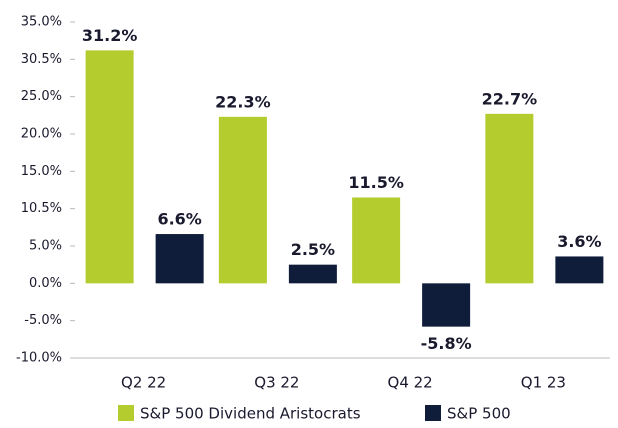  I want to click on legend-label: S&P 500, so click(479, 414).